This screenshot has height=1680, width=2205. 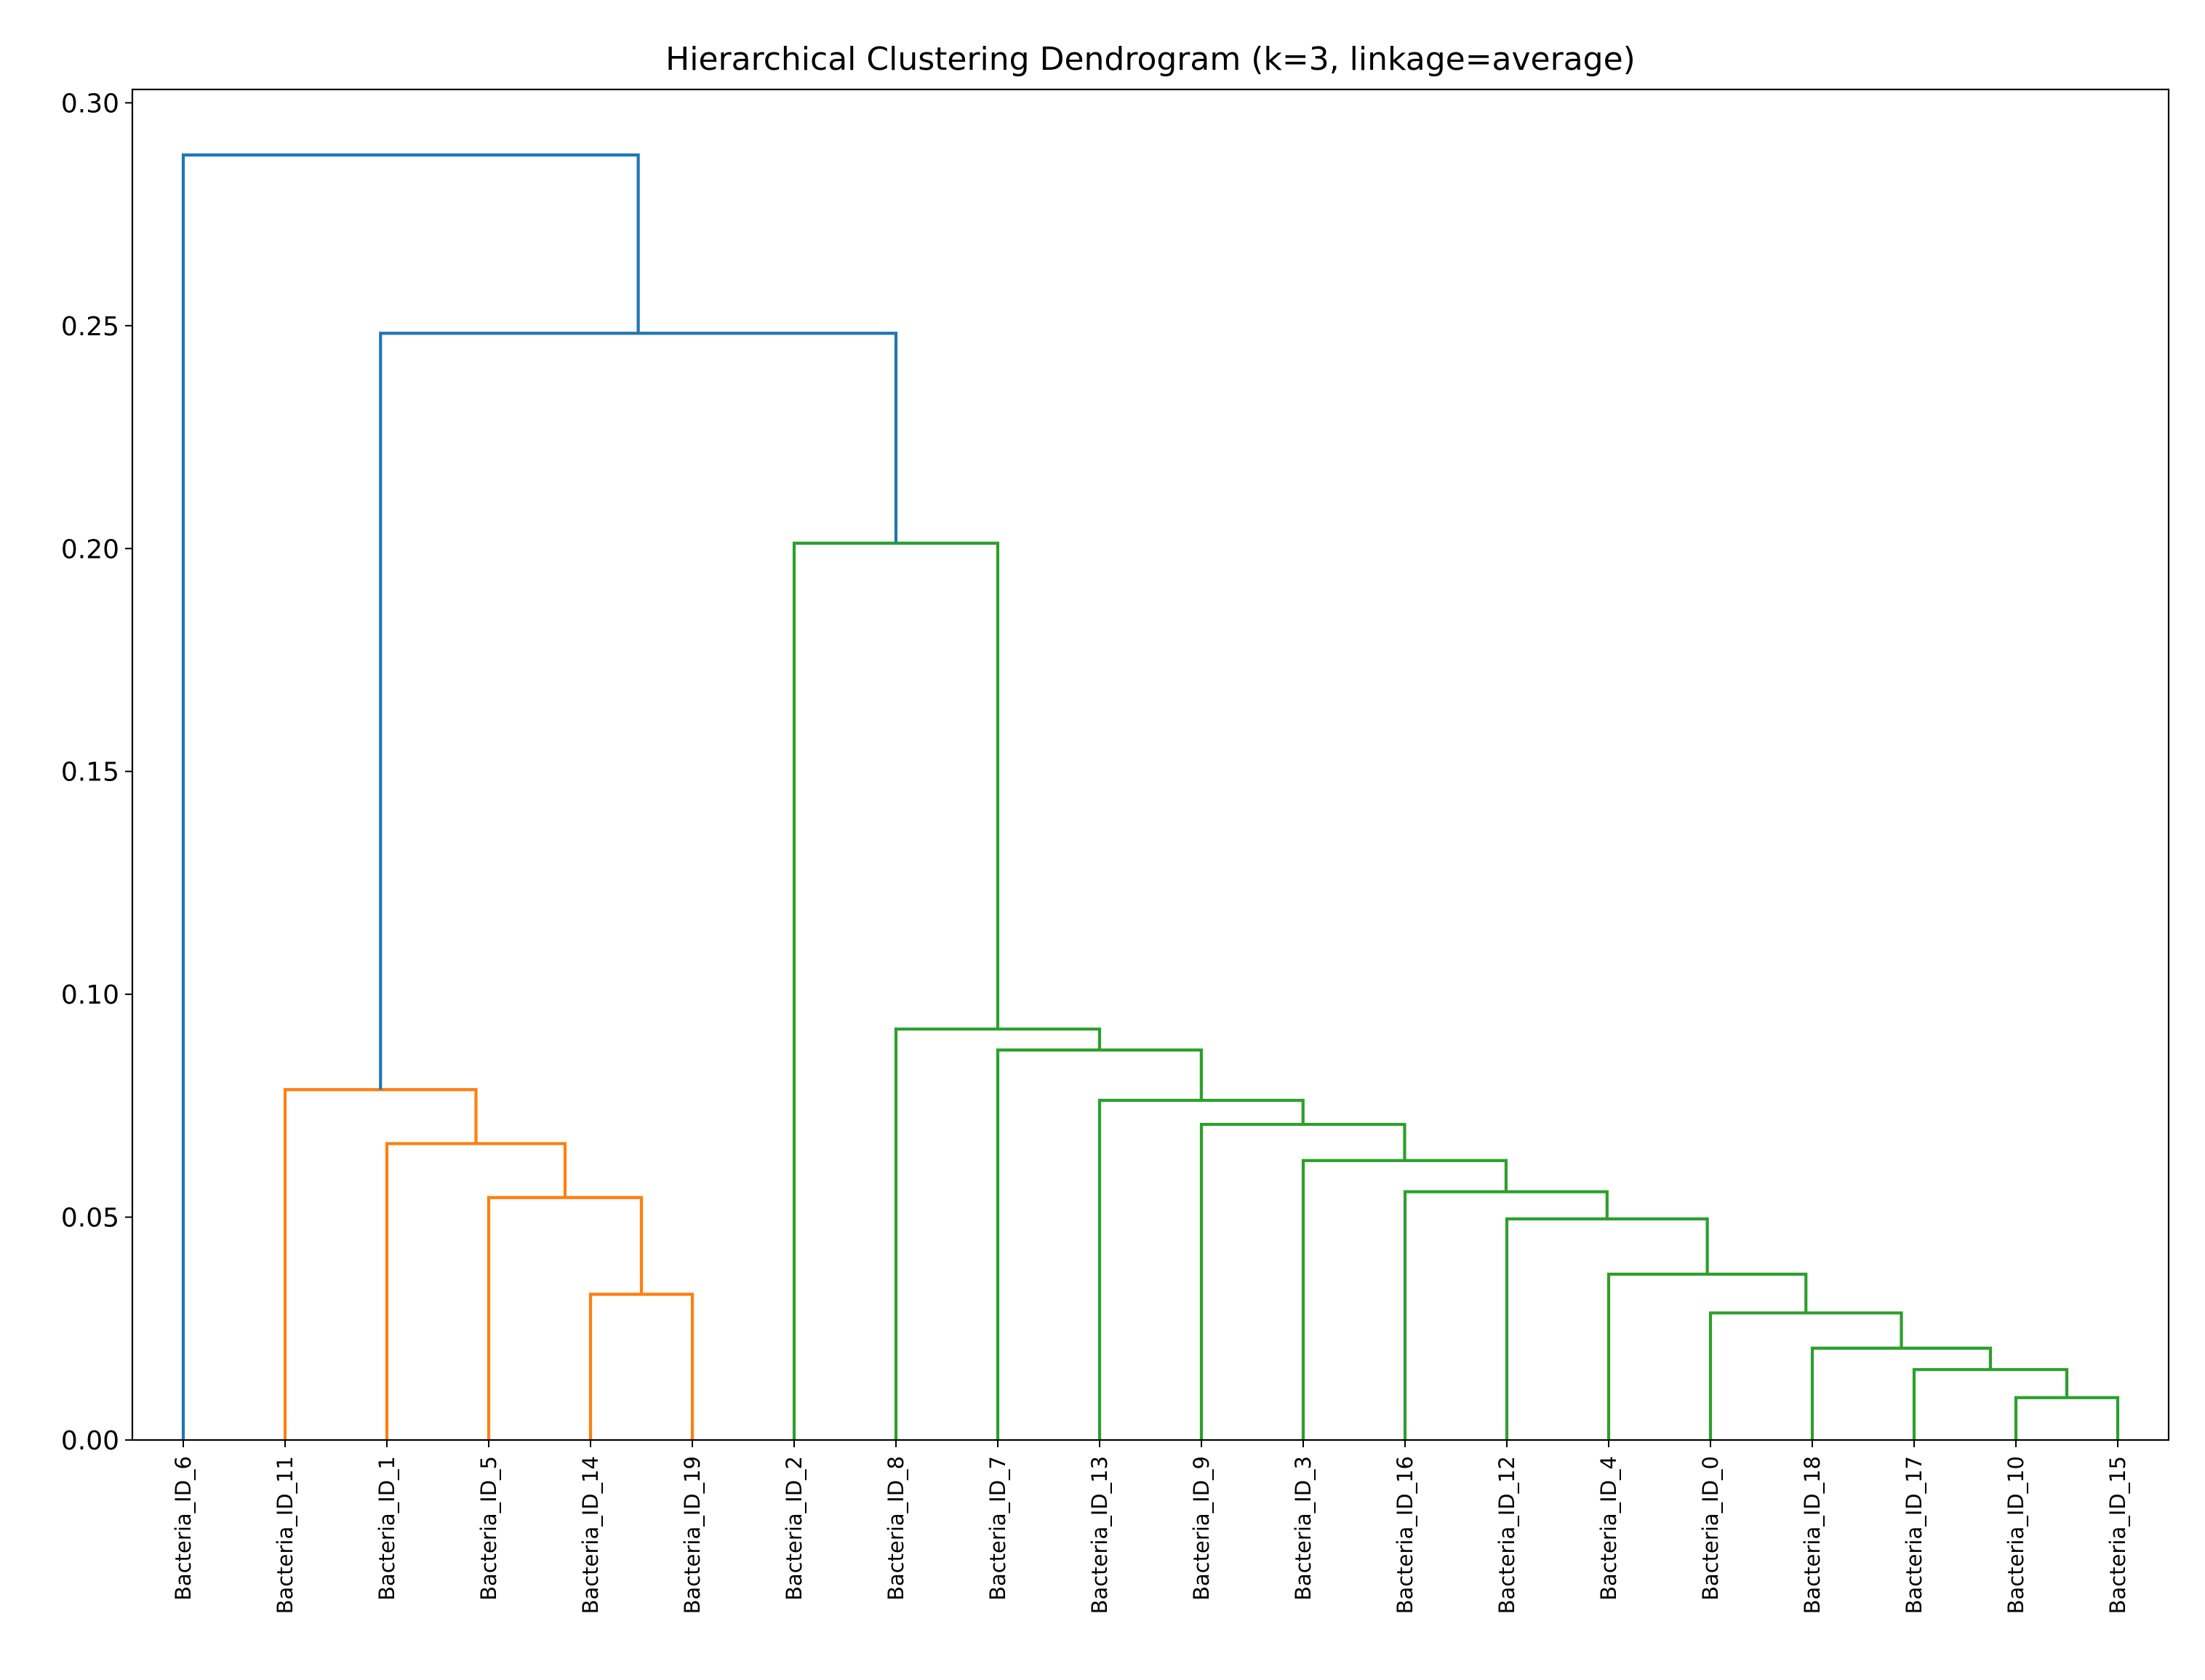 I want to click on leaf-label: Bacteria_ID_3, so click(x=1304, y=1528).